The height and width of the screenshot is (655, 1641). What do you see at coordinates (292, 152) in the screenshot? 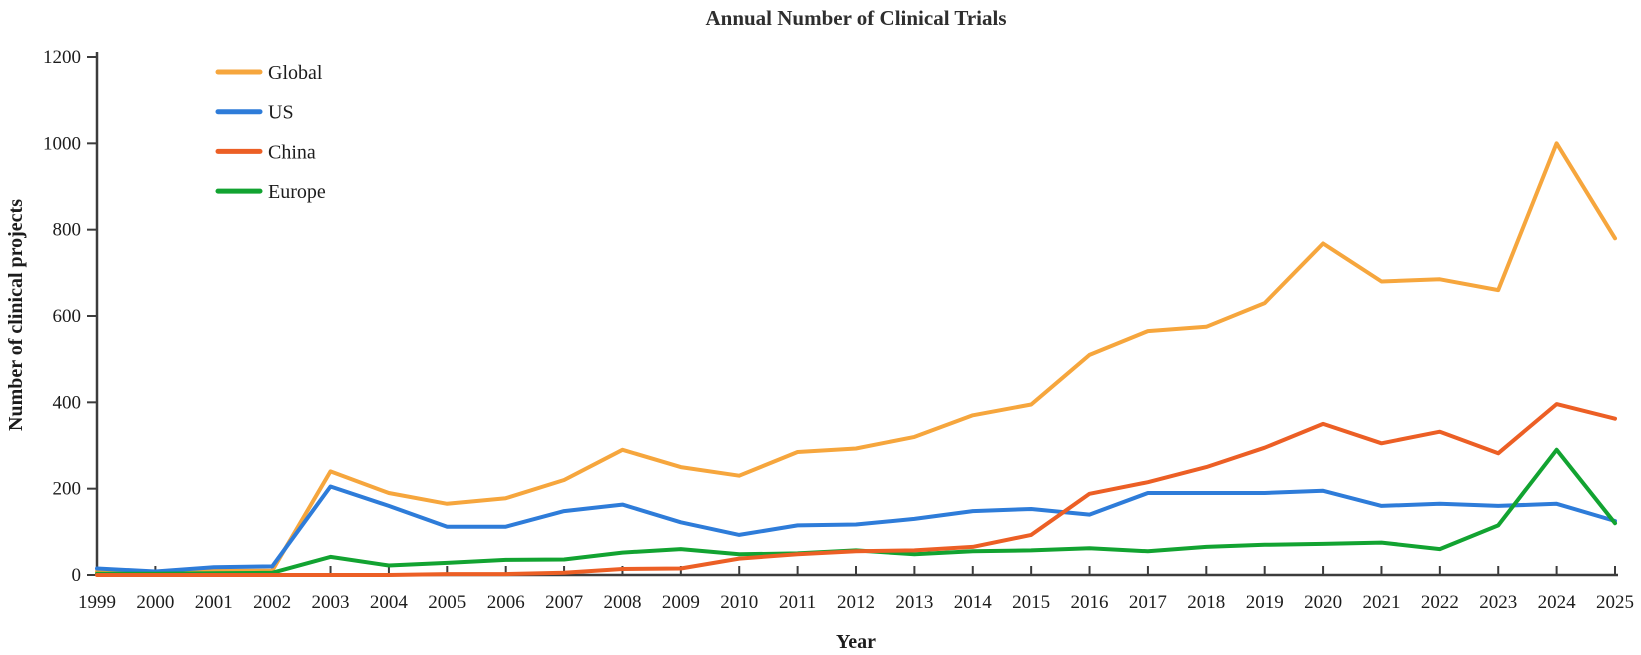
I see `legend-label-china: China` at bounding box center [292, 152].